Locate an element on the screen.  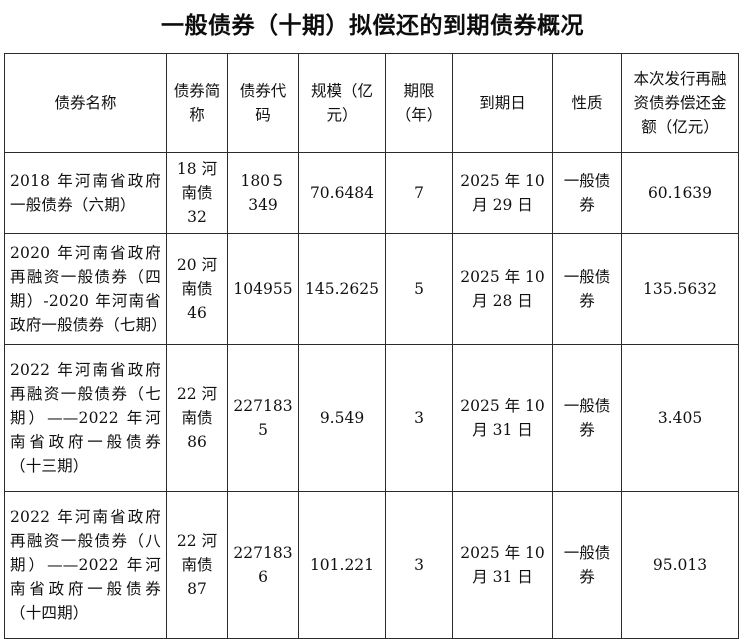
cell-repay-amount: 135.5632 is located at coordinates (680, 288).